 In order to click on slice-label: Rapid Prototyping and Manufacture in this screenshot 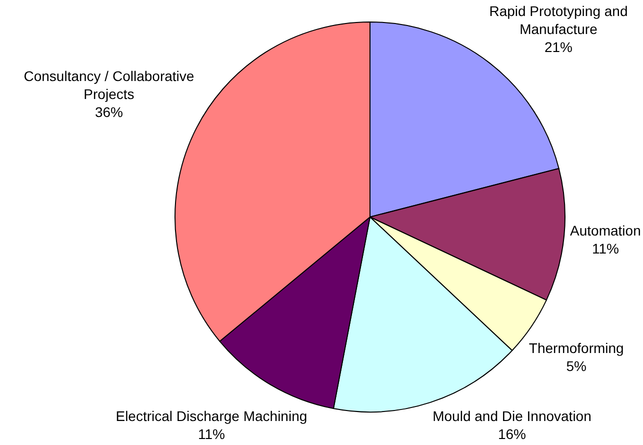, I will do `click(558, 20)`.